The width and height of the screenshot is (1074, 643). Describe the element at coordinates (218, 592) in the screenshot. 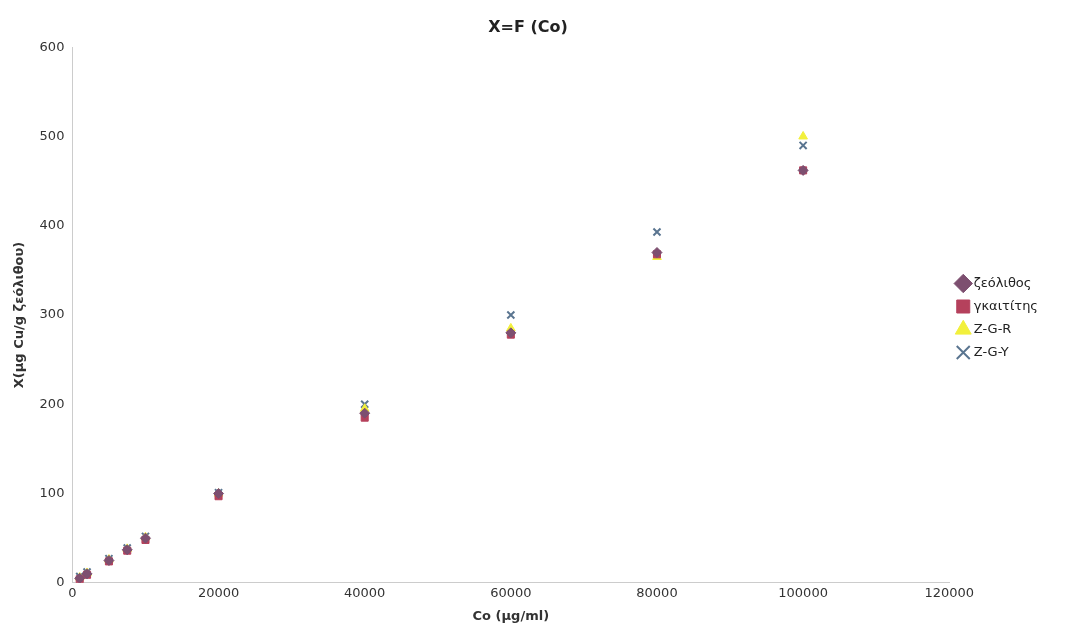

I see `x-tick-label: 20000` at that location.